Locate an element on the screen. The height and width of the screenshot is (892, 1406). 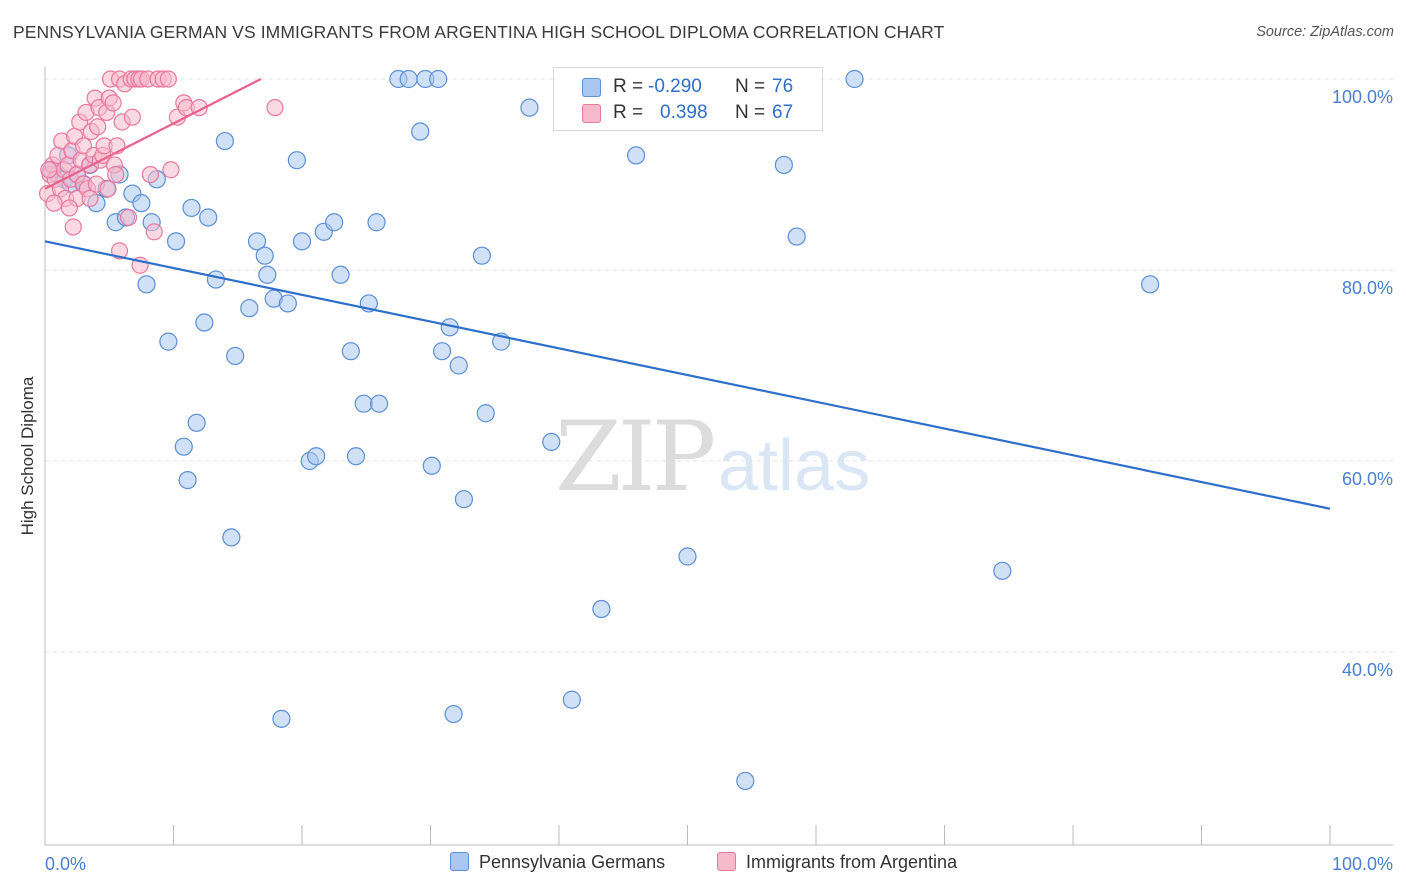
y-tick-label: 40.0% is located at coordinates (1367, 670).